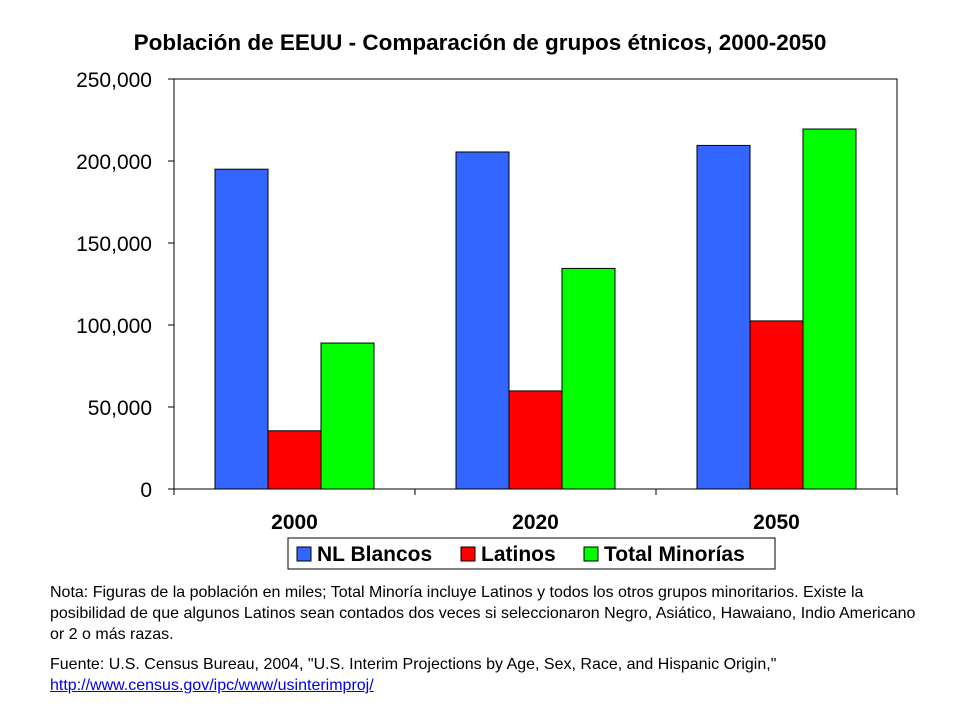 The image size is (960, 720). I want to click on x-tick-label: 2000, so click(294, 522).